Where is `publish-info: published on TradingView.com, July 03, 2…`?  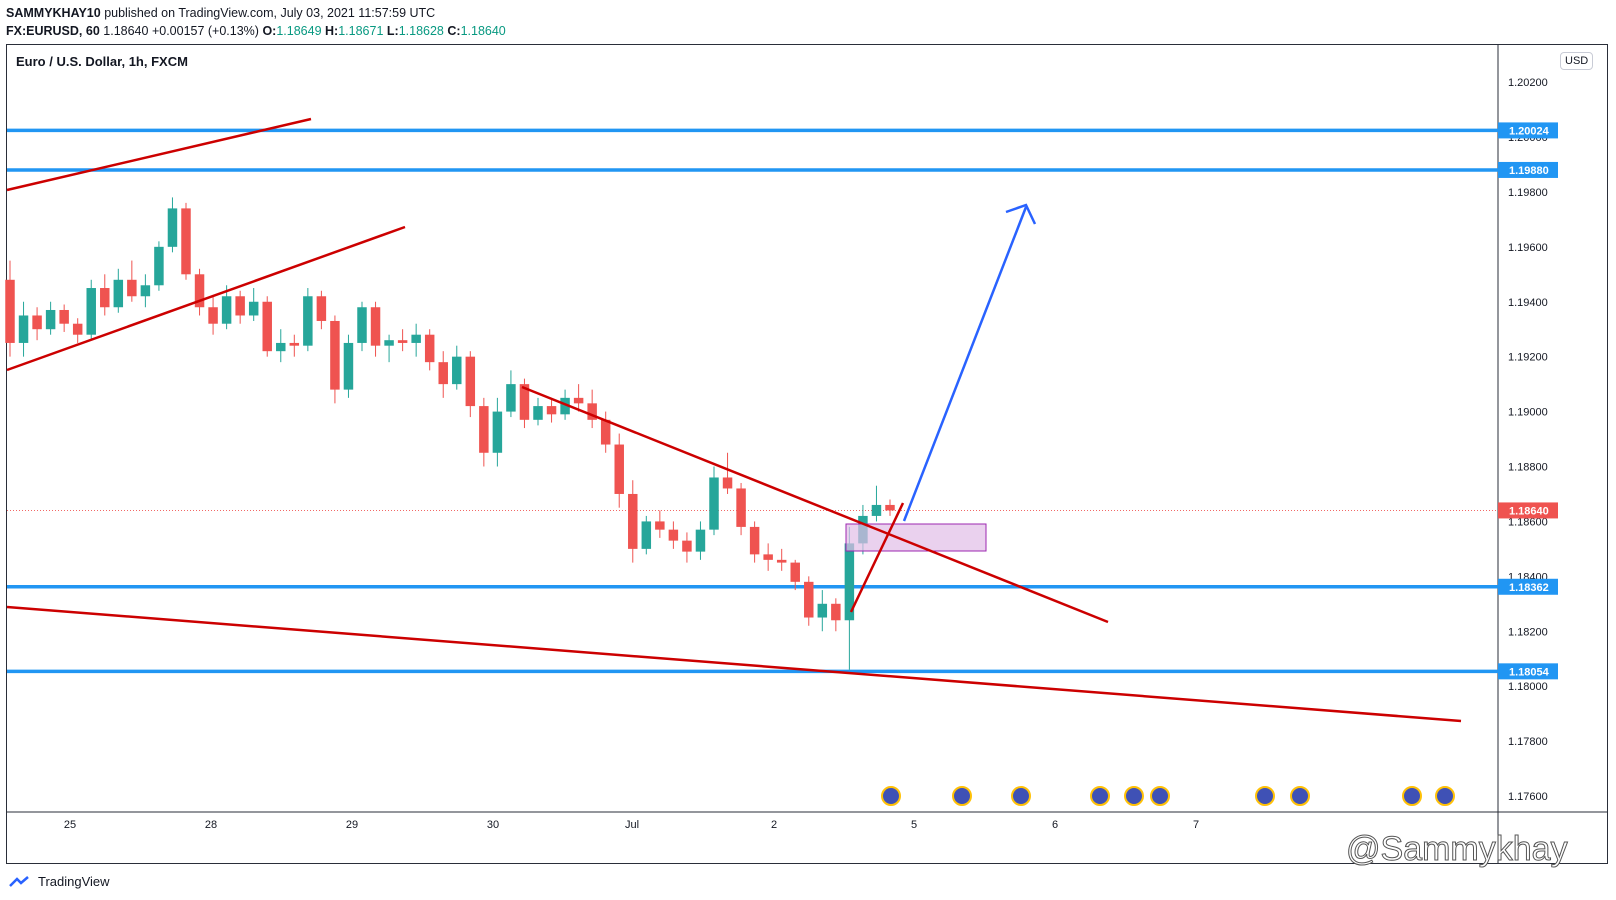 publish-info: published on TradingView.com, July 03, 2… is located at coordinates (270, 13).